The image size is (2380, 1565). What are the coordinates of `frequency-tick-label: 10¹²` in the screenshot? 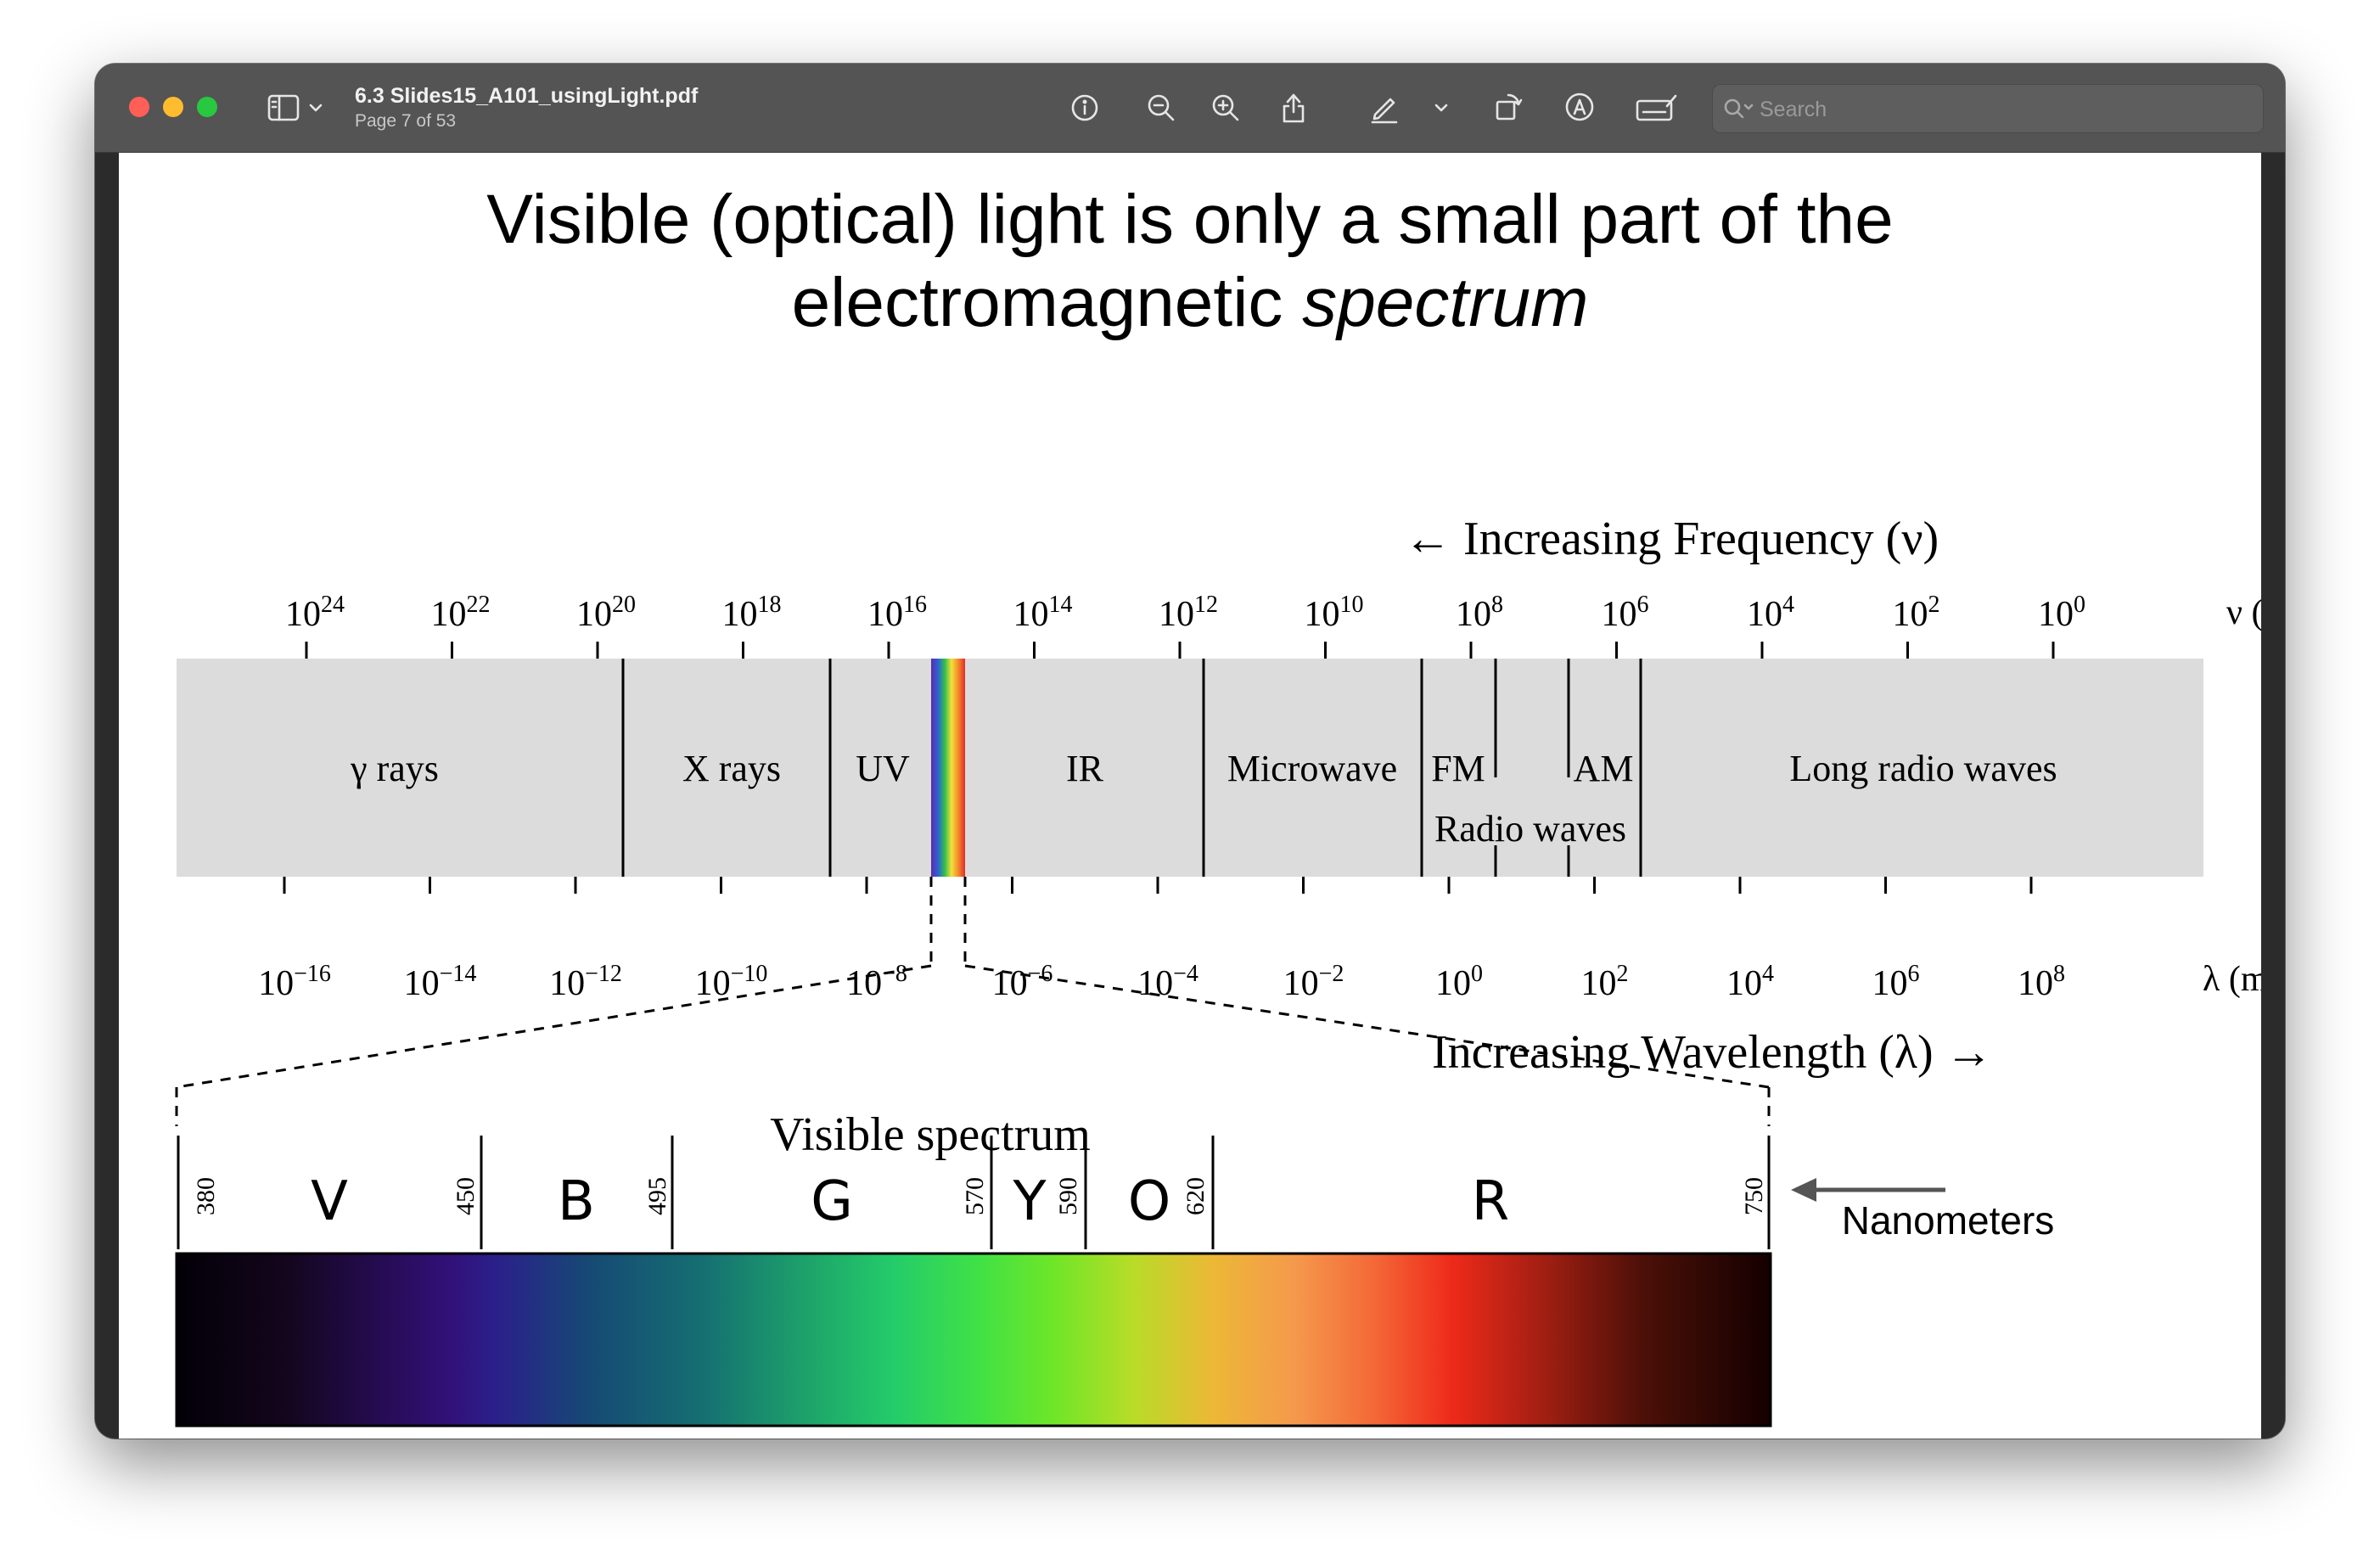 It's located at (1188, 613).